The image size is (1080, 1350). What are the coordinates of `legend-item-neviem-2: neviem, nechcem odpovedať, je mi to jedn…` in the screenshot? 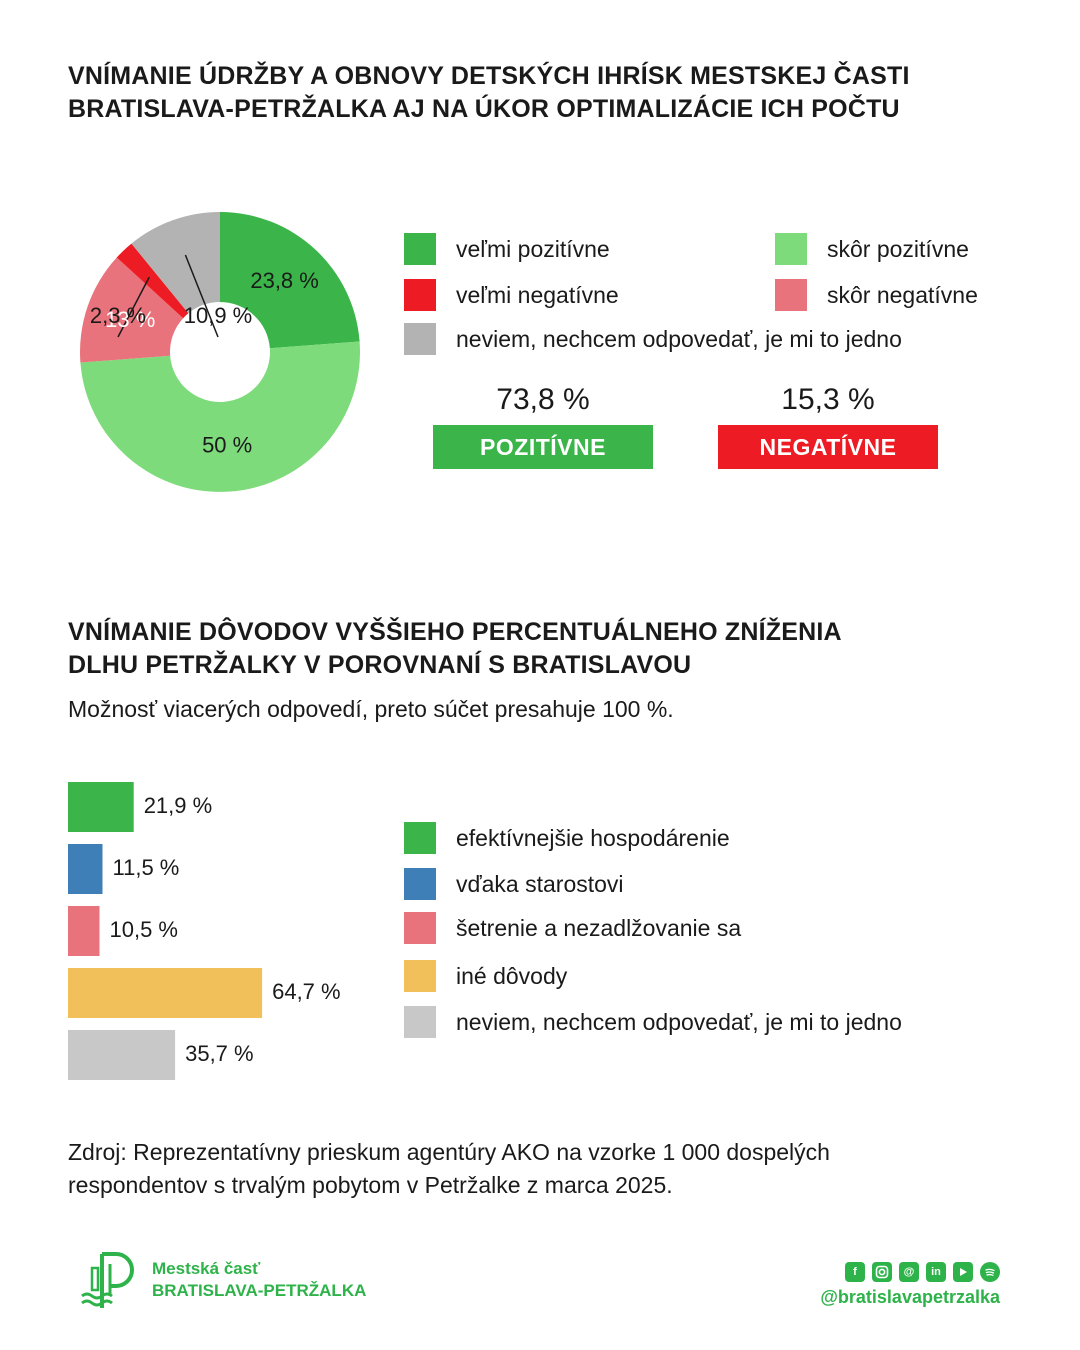 It's located at (653, 1022).